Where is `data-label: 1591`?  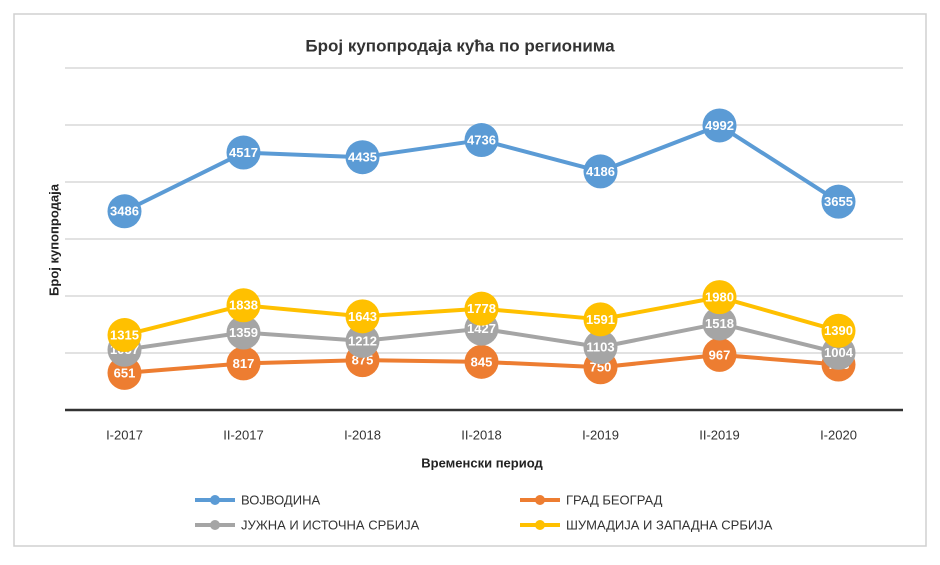
data-label: 1591 is located at coordinates (600, 319).